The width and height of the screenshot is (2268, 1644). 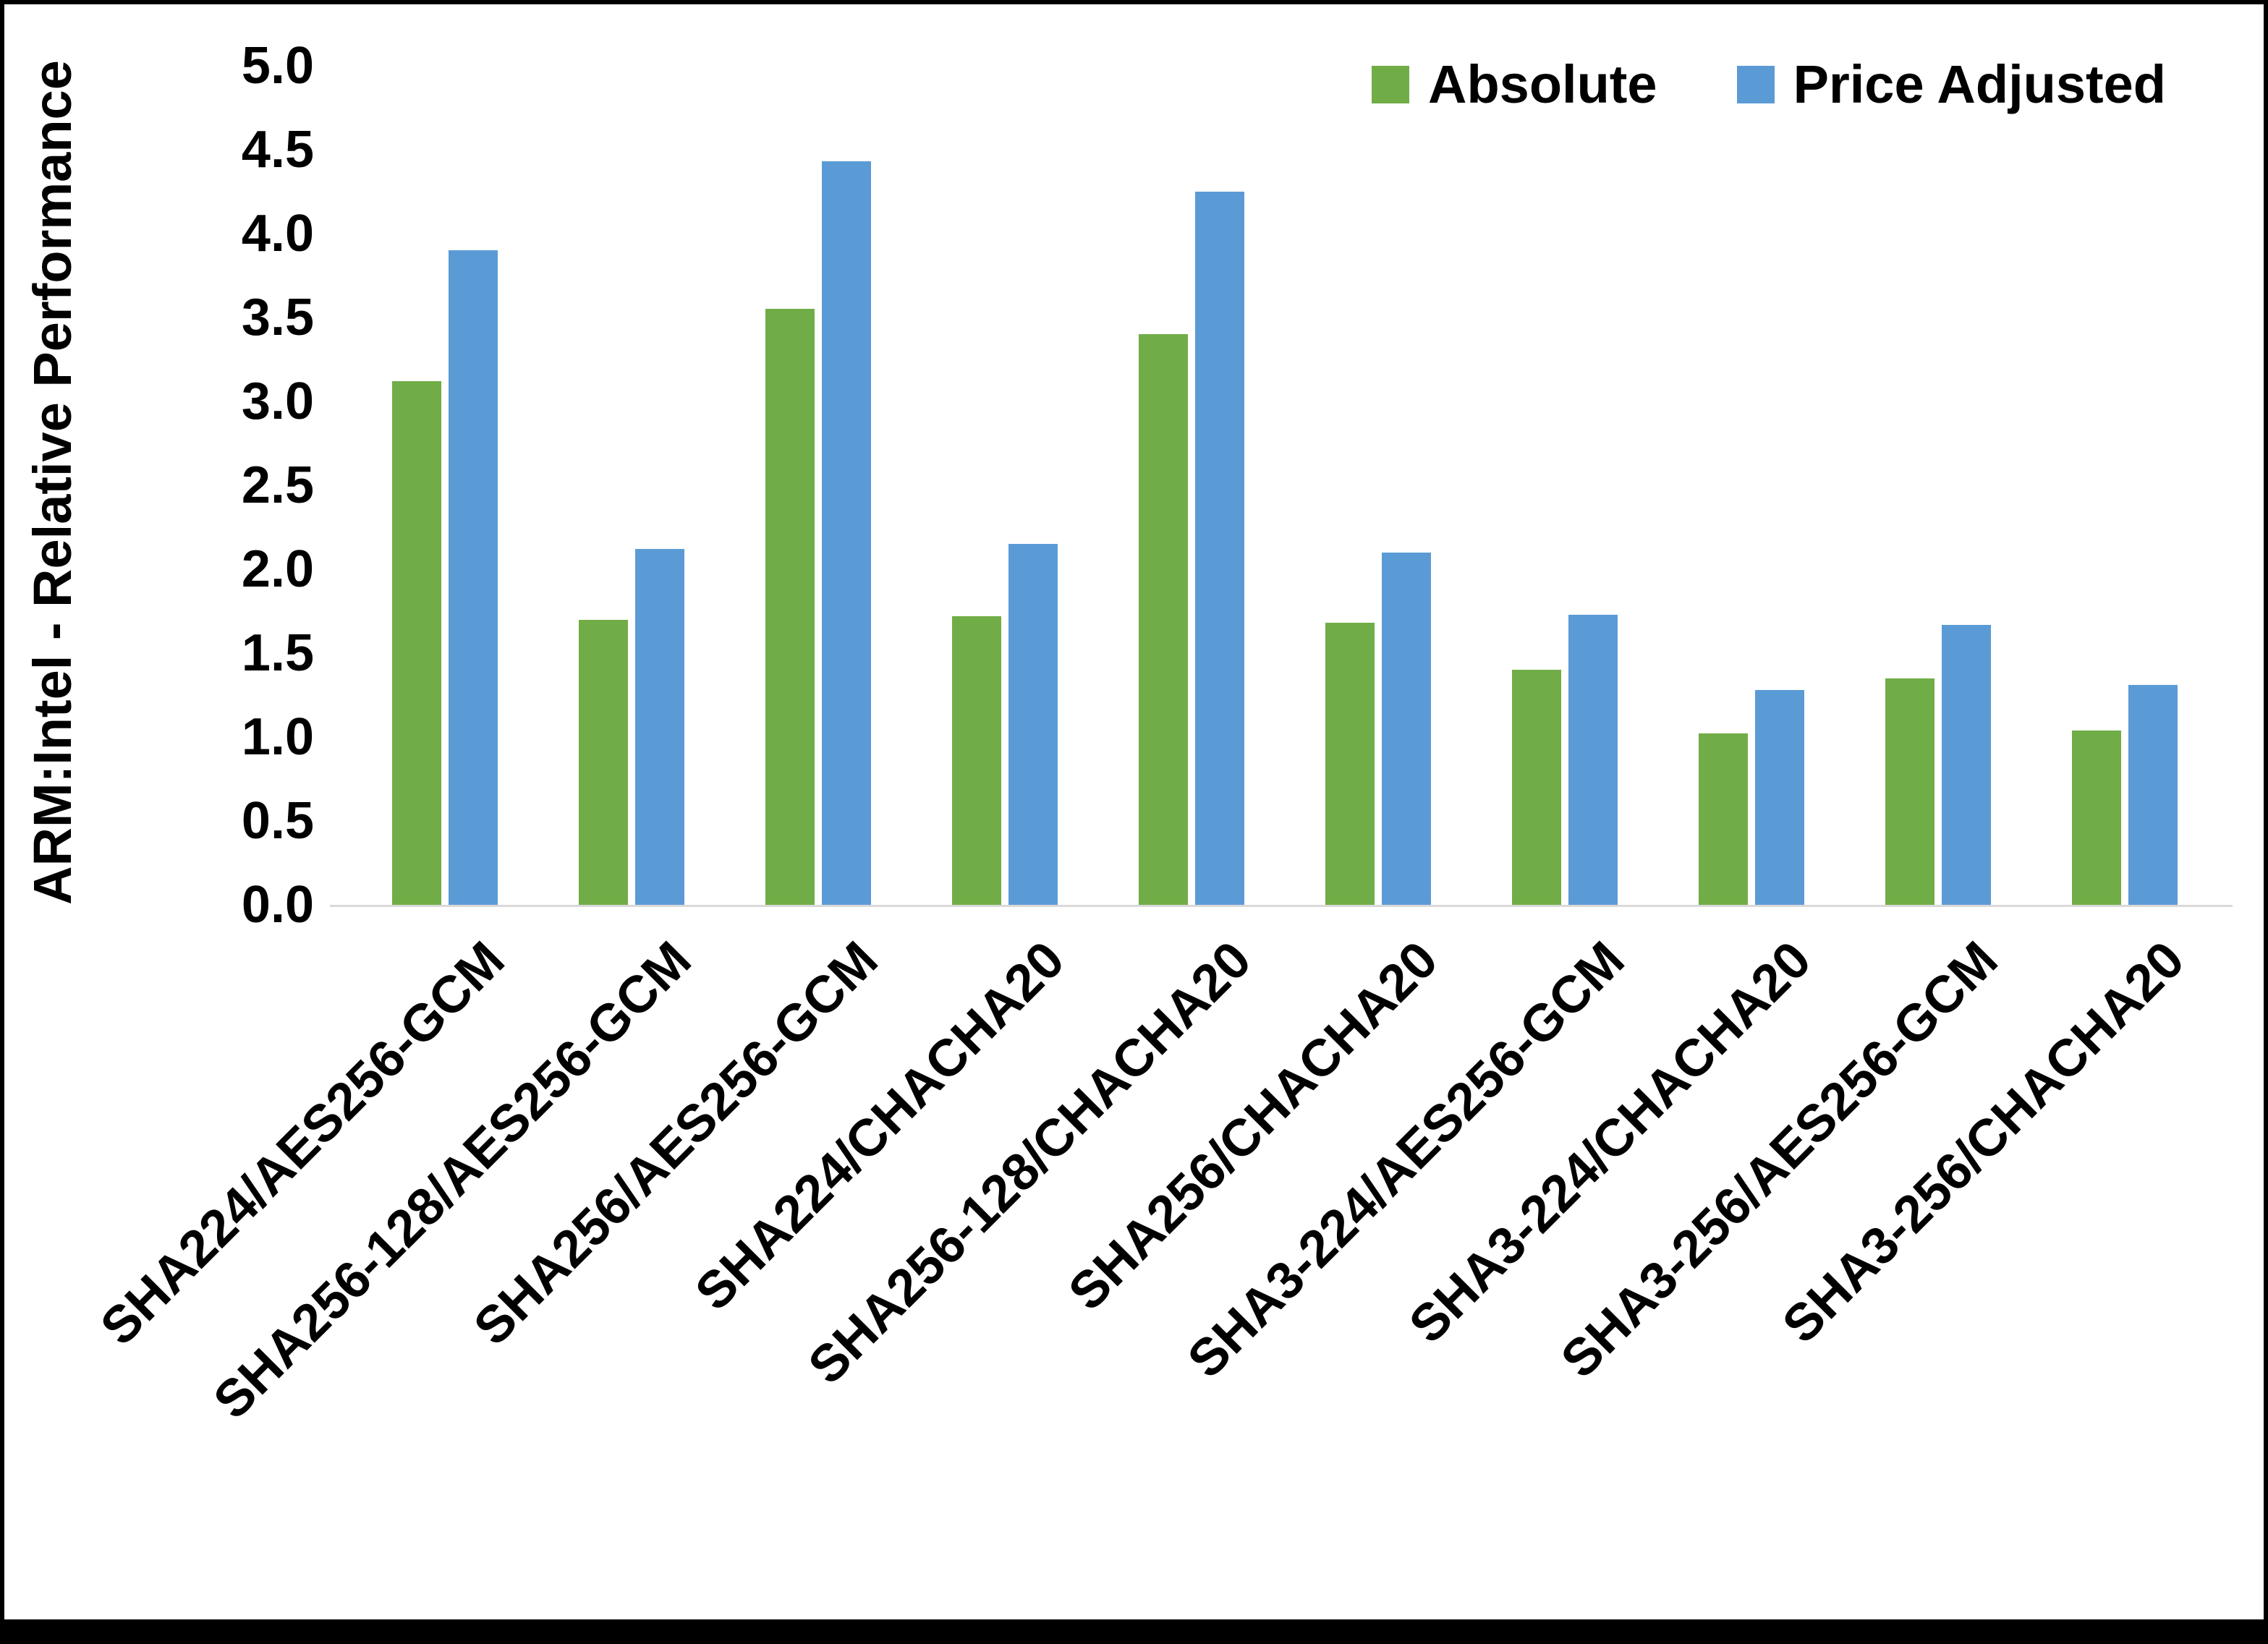 What do you see at coordinates (277, 150) in the screenshot?
I see `y-tick-label: 4.5` at bounding box center [277, 150].